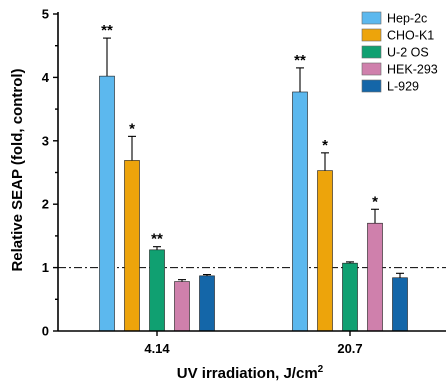  Describe the element at coordinates (408, 53) in the screenshot. I see `legend-label: U-2 OS` at that location.